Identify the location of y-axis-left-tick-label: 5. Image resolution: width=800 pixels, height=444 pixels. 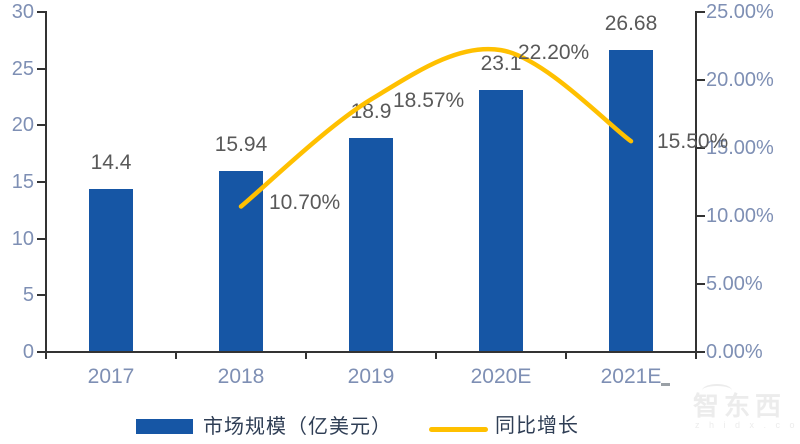
(28, 295).